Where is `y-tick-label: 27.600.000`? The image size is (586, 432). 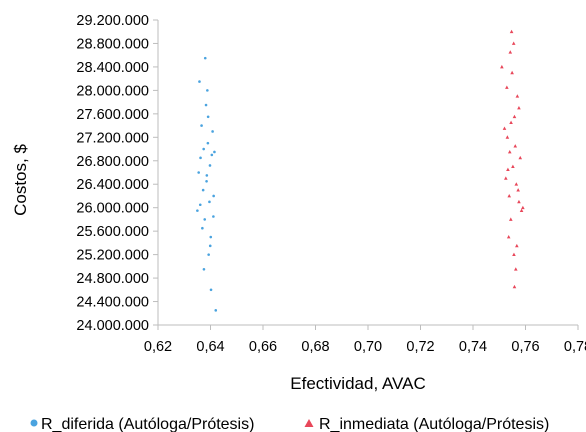
y-tick-label: 27.600.000 is located at coordinates (112, 115).